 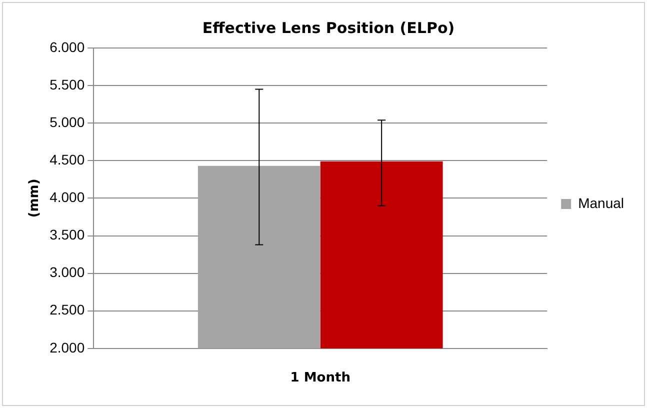 What do you see at coordinates (67, 122) in the screenshot?
I see `y-tick-label: 5.000` at bounding box center [67, 122].